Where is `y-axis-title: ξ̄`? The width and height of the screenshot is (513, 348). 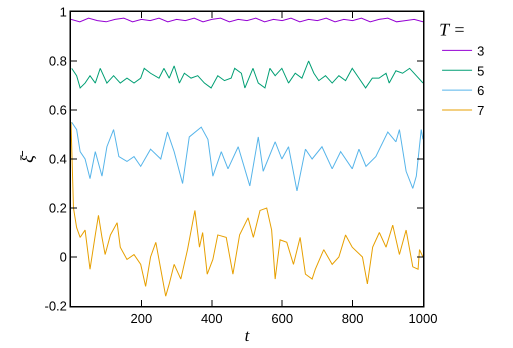
y-axis-title: ξ̄ is located at coordinates (26, 156).